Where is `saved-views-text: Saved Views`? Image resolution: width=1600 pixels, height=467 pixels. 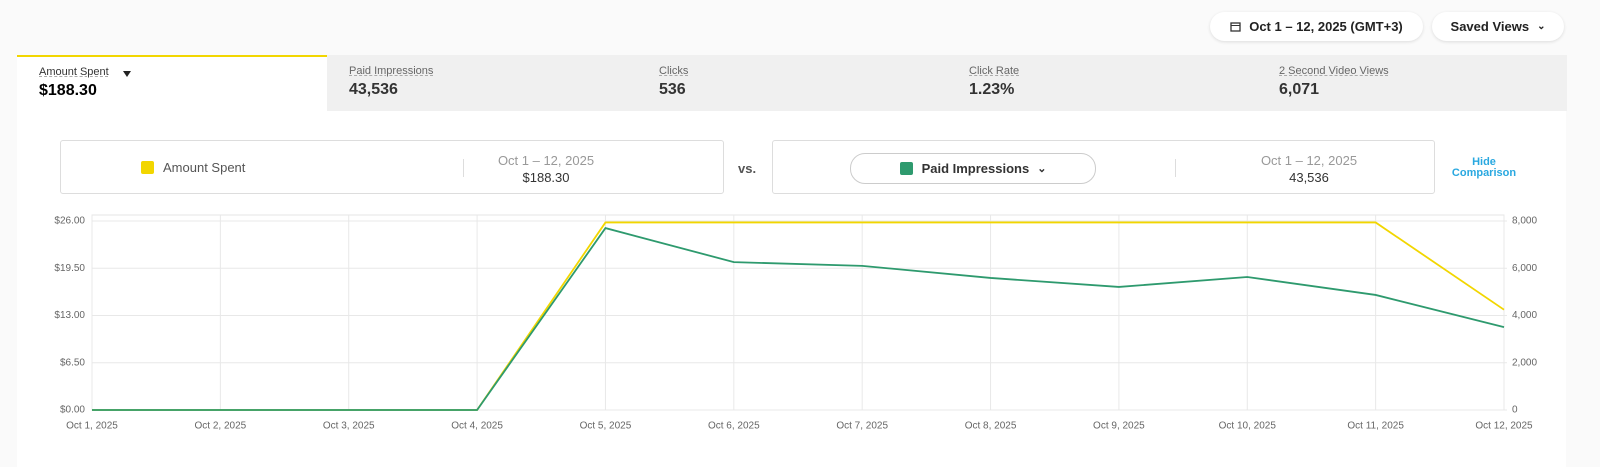
saved-views-text: Saved Views is located at coordinates (1490, 26).